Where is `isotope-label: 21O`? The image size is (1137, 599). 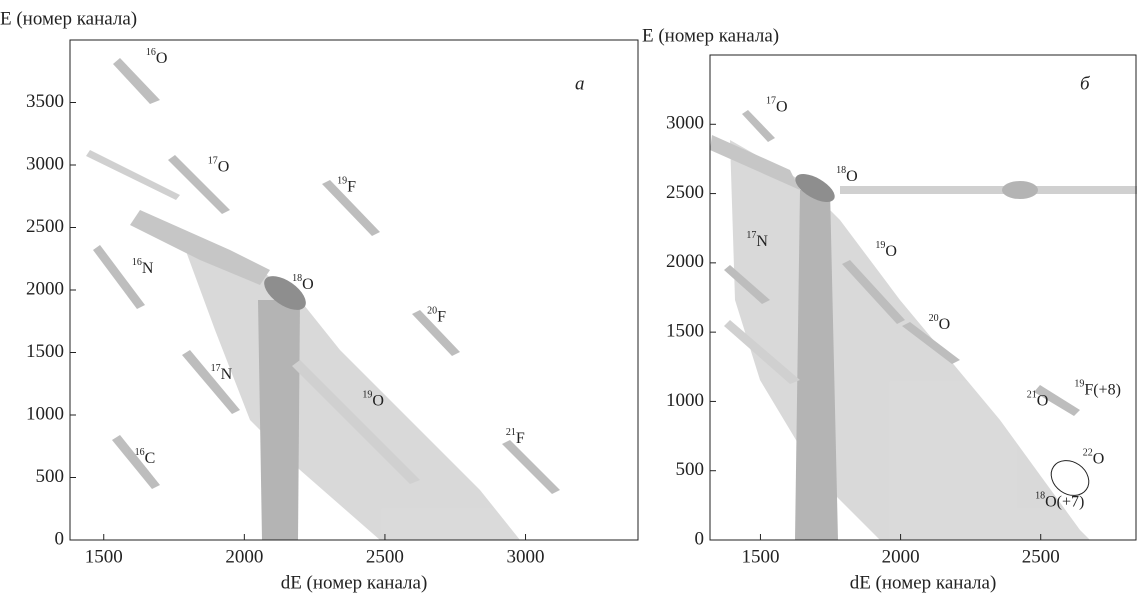 isotope-label: 21O is located at coordinates (1038, 399).